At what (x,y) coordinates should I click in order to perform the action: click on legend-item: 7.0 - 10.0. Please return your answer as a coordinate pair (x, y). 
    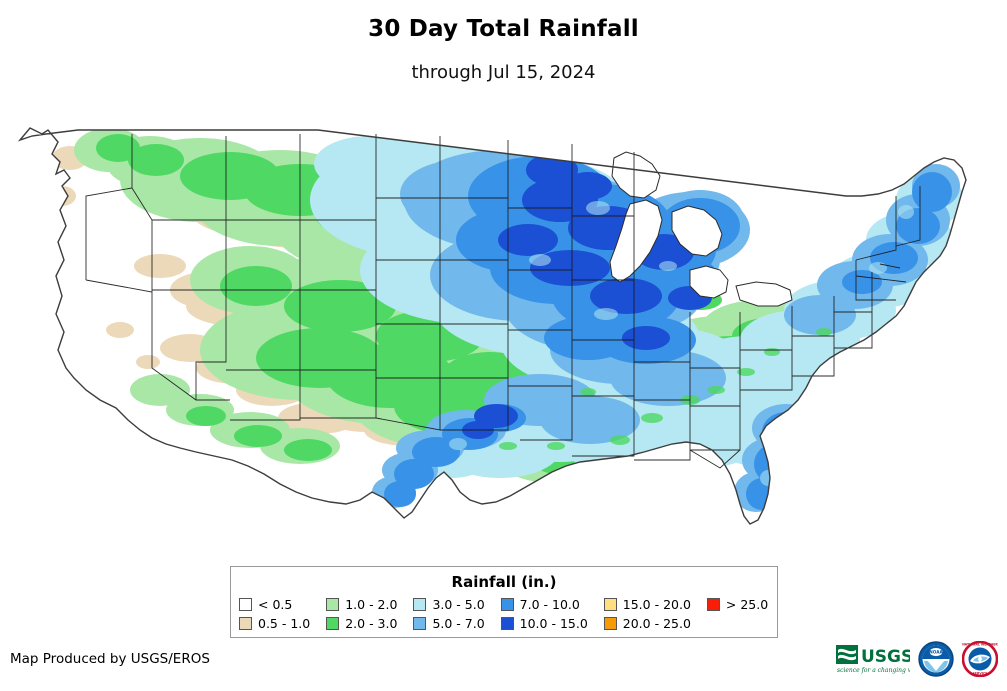
    Looking at the image, I should click on (544, 604).